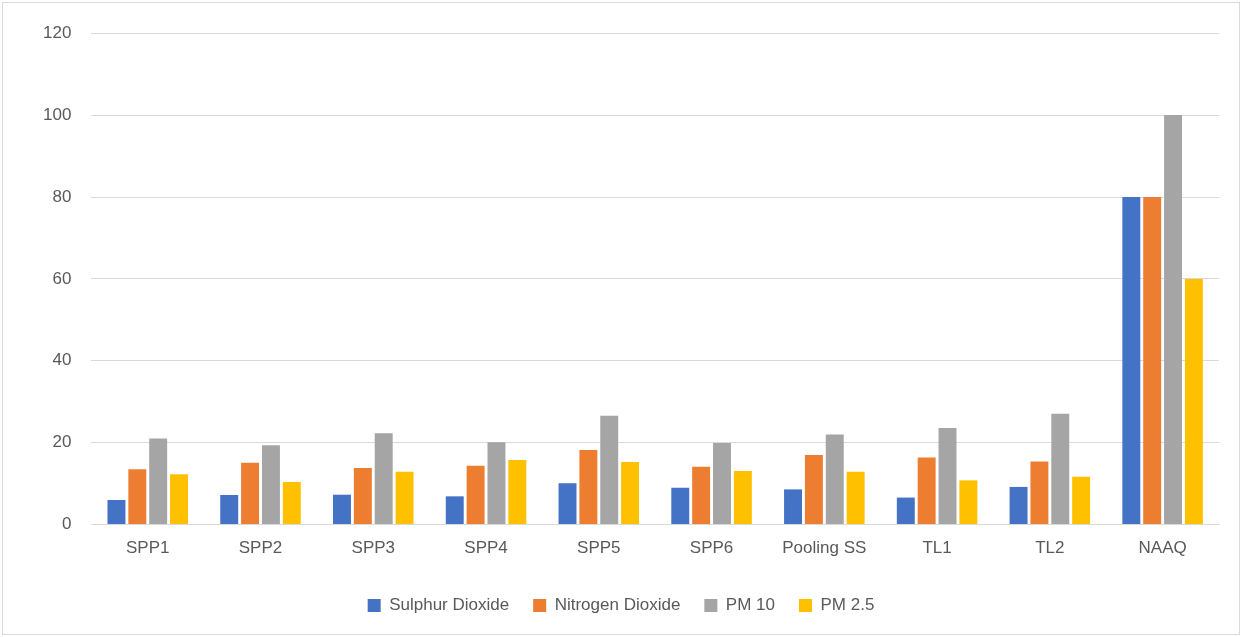 The width and height of the screenshot is (1242, 637). What do you see at coordinates (260, 548) in the screenshot?
I see `x-tick-label: SPP2` at bounding box center [260, 548].